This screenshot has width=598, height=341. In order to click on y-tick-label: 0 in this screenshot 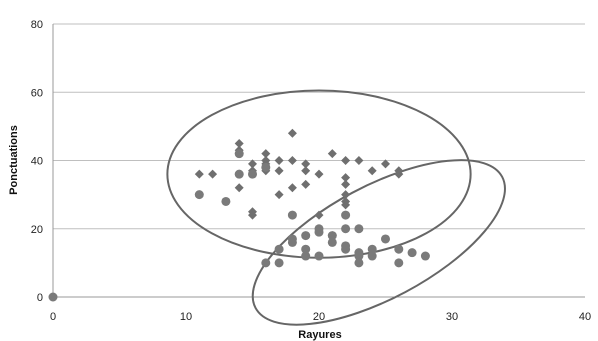, I will do `click(40, 298)`.